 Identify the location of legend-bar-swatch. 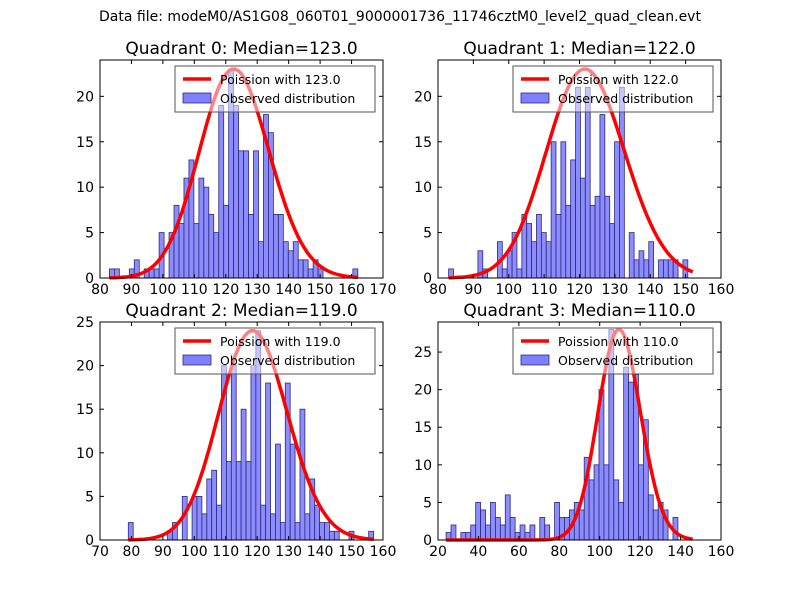
(535, 98).